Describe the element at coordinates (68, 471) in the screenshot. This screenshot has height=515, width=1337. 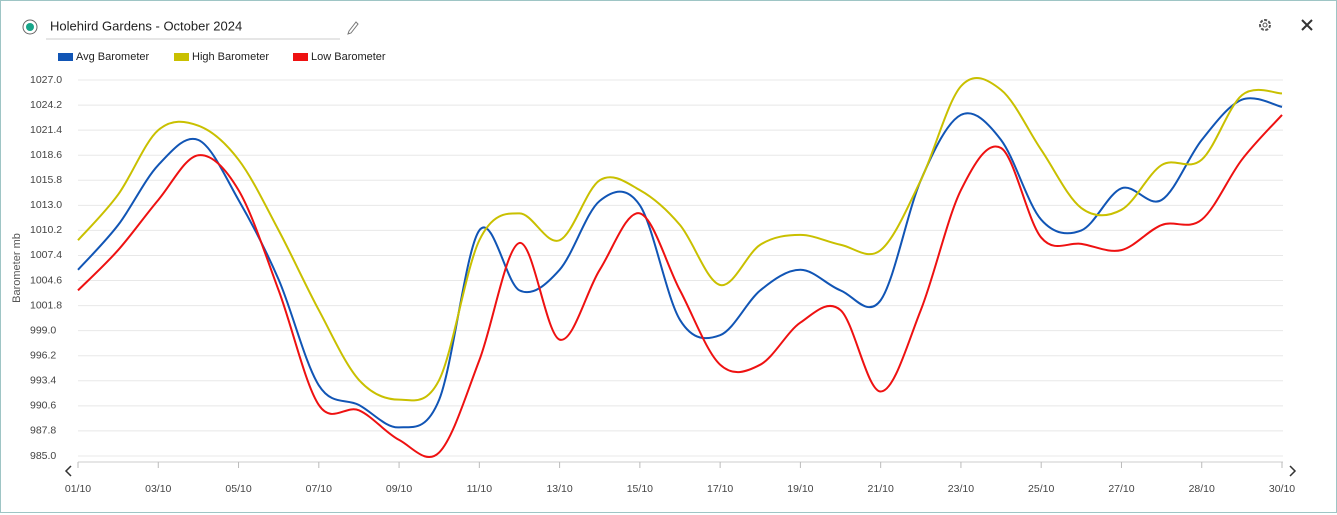
I see `prev-arrow` at that location.